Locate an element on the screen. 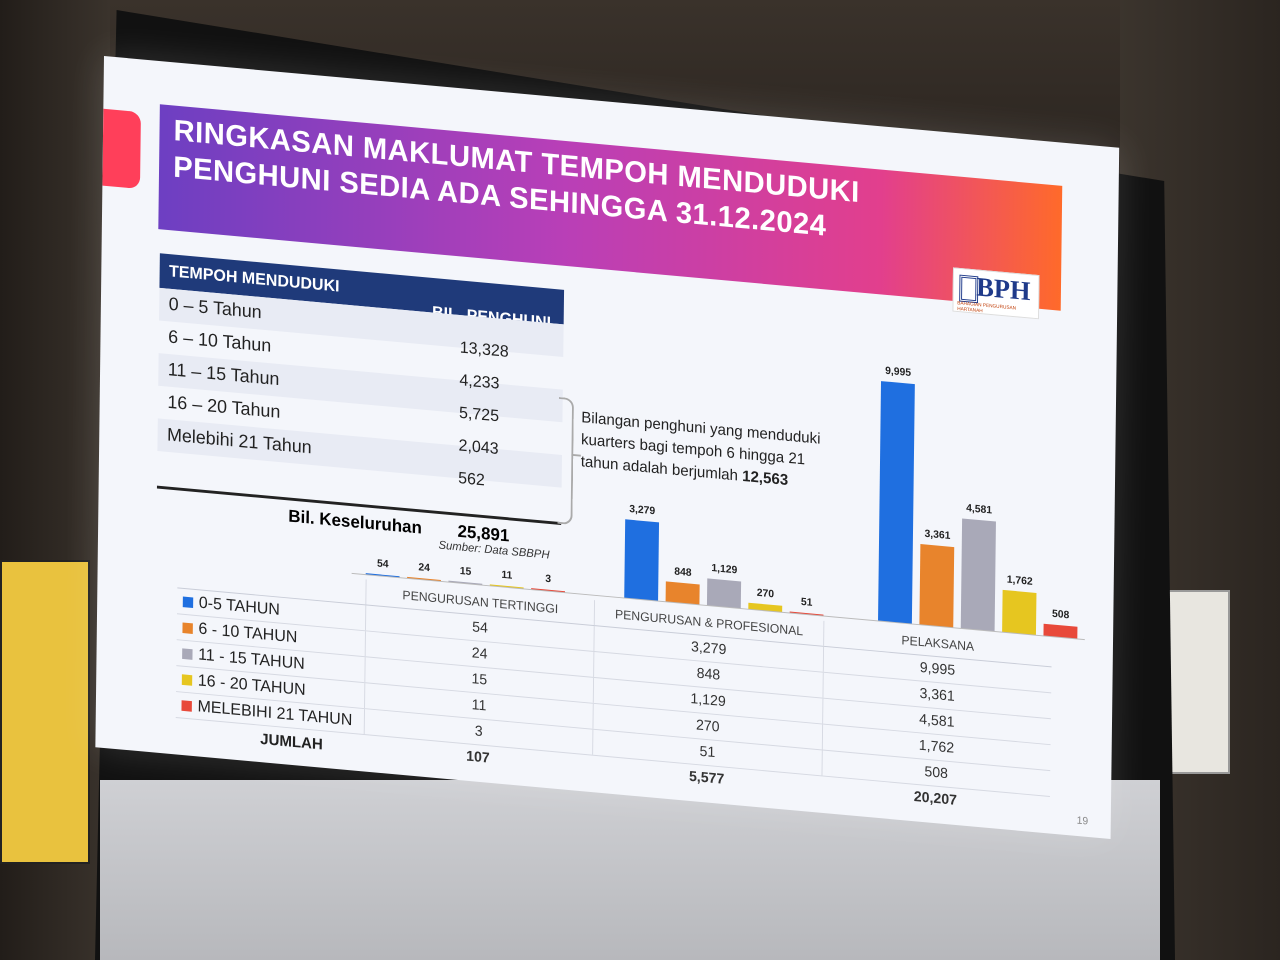  bar-value-label: 4,581 is located at coordinates (979, 509).